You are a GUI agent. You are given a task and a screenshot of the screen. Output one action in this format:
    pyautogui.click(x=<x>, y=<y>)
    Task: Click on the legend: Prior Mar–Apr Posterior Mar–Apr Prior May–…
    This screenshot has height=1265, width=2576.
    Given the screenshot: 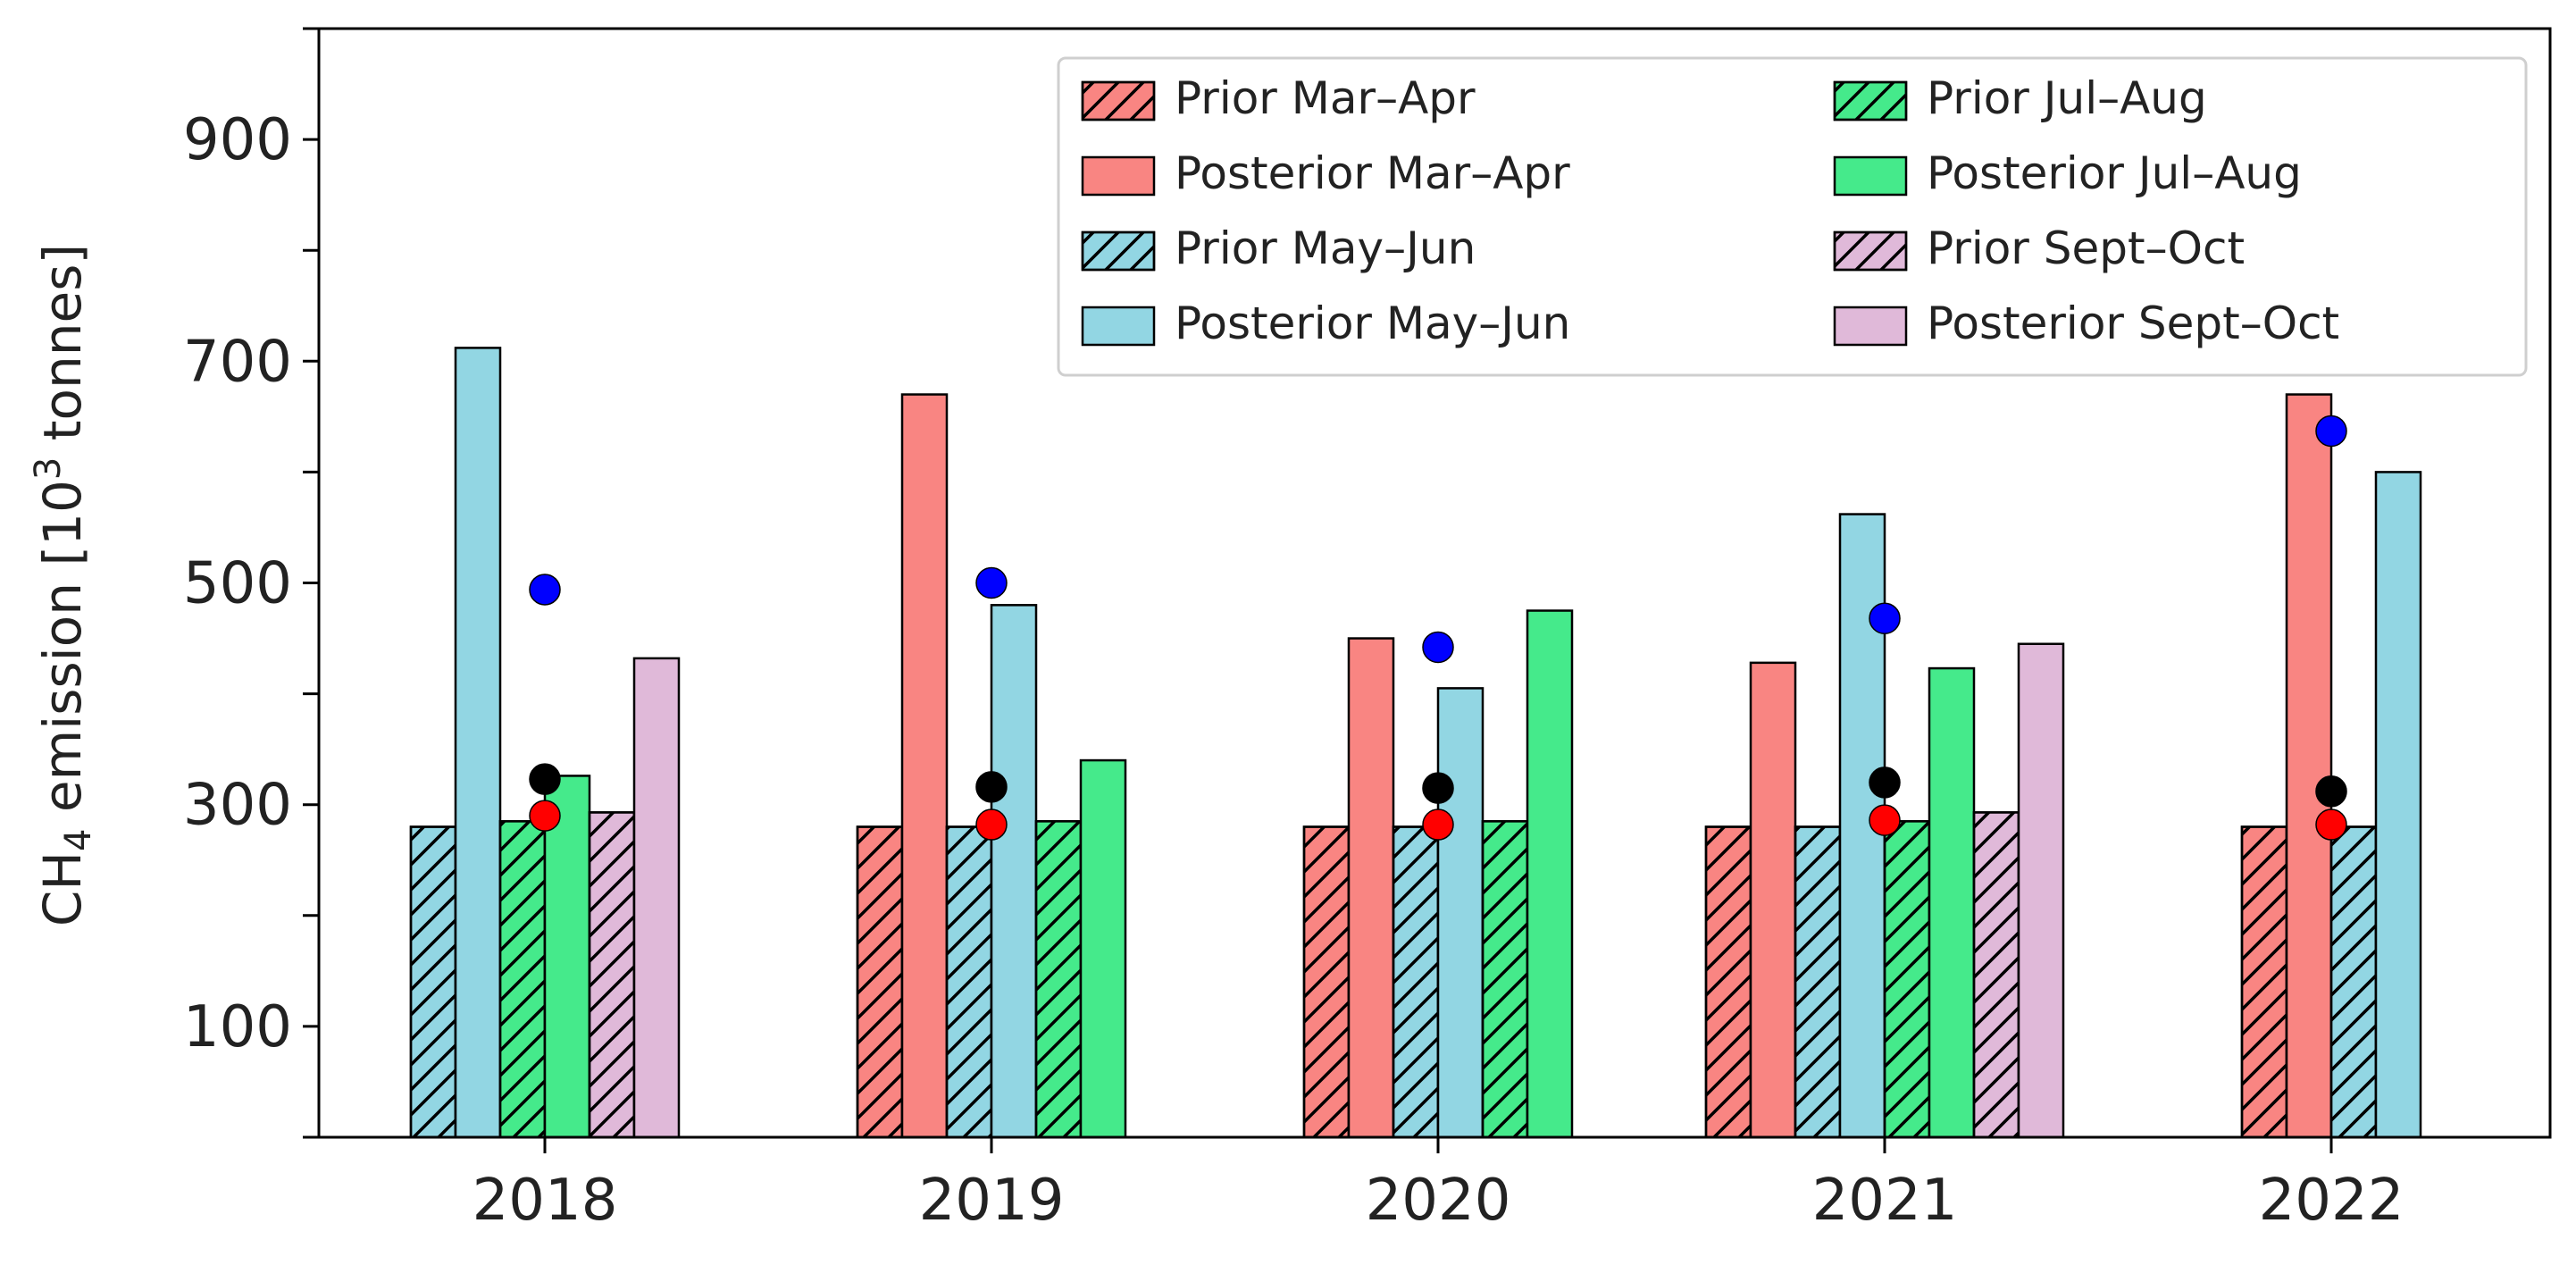 What is the action you would take?
    pyautogui.click(x=1793, y=216)
    